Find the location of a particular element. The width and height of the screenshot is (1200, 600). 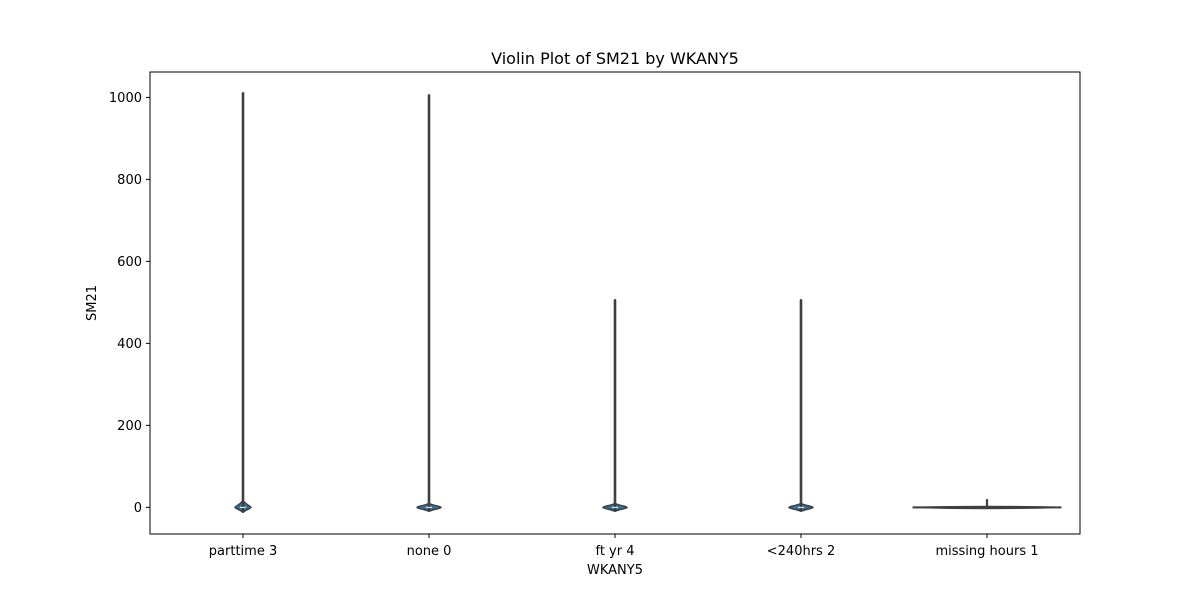

y-tick-label: 800 is located at coordinates (129, 180).